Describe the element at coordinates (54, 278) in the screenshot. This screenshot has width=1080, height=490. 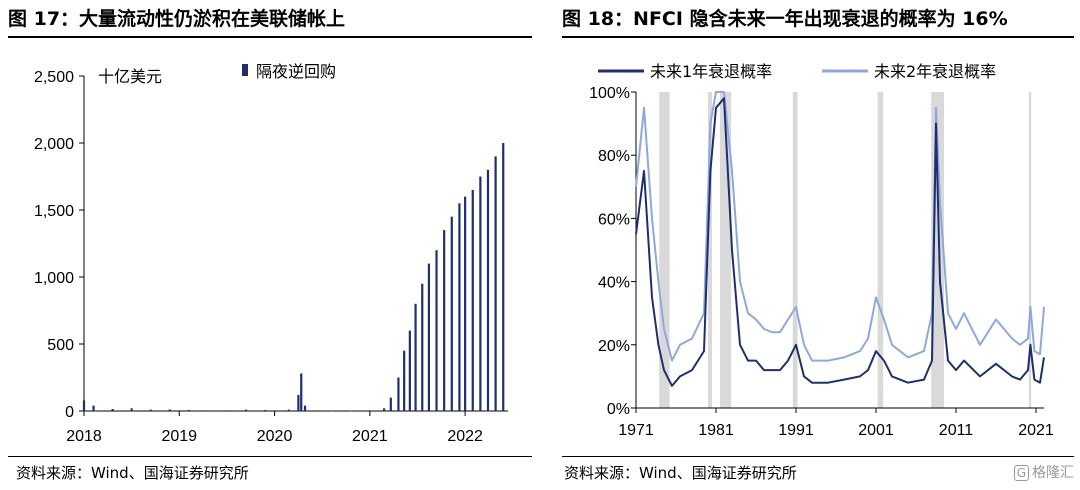
I see `left-y-tick-label: 1,000` at that location.